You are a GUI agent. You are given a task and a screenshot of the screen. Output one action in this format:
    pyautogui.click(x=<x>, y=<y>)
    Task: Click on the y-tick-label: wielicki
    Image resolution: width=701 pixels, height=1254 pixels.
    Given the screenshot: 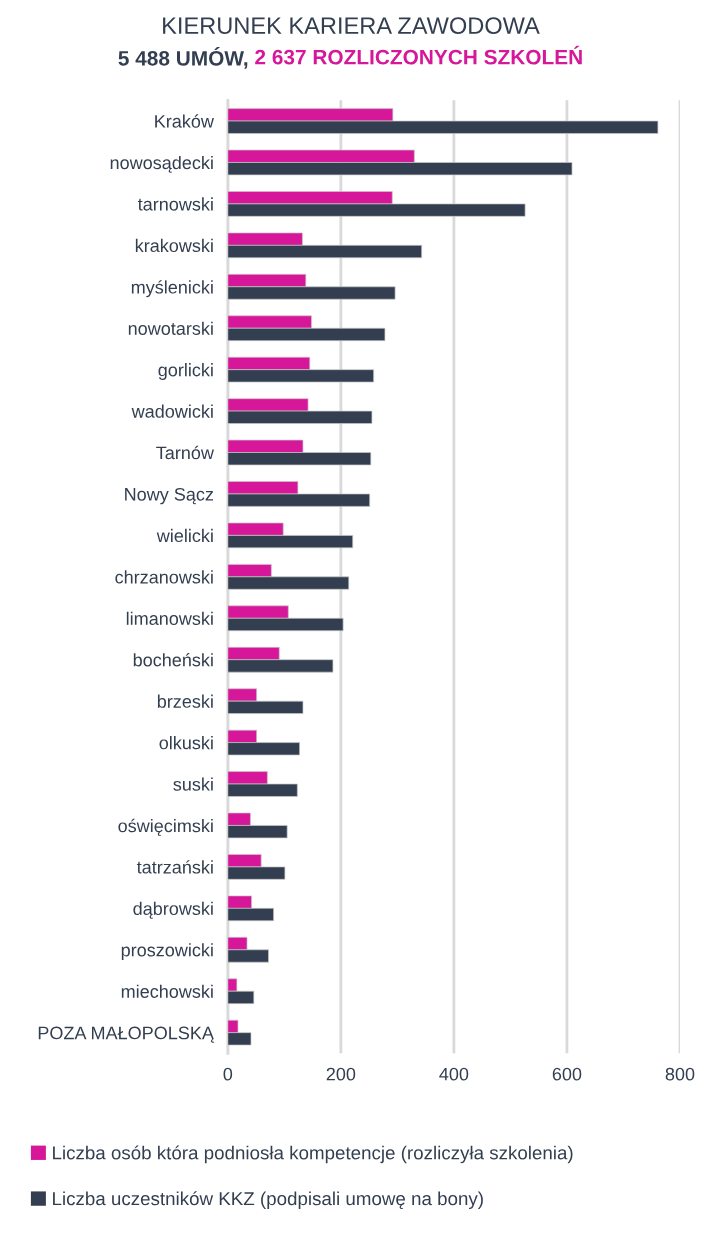 What is the action you would take?
    pyautogui.click(x=184, y=535)
    